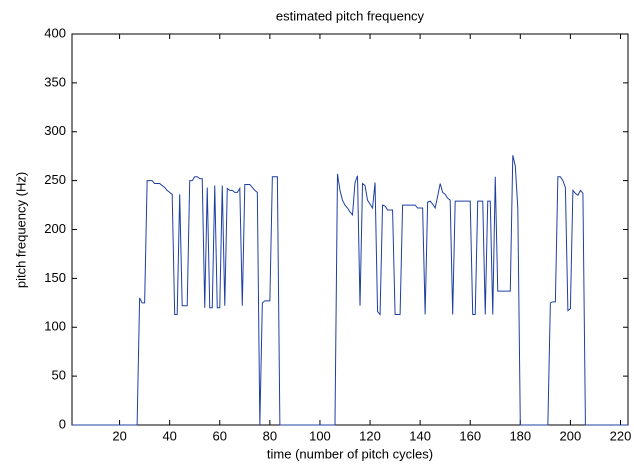  Describe the element at coordinates (119, 435) in the screenshot. I see `x-tick-label: 20` at that location.